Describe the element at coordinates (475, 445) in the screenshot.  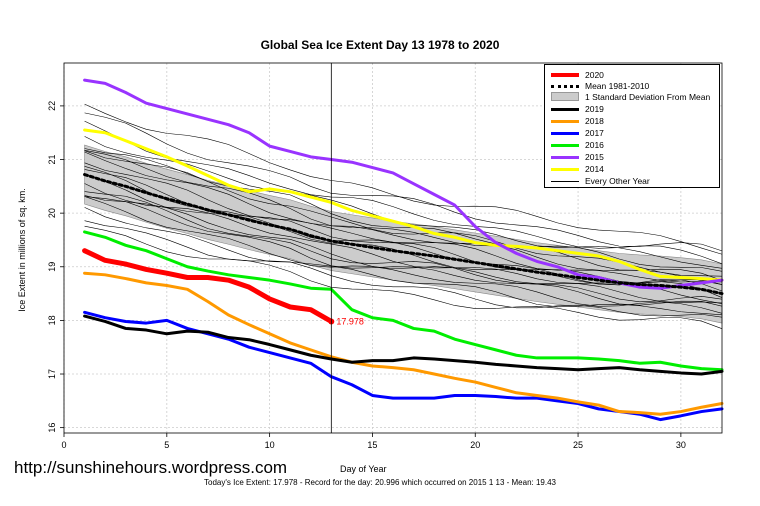
I see `x-tick-label: 20` at that location.